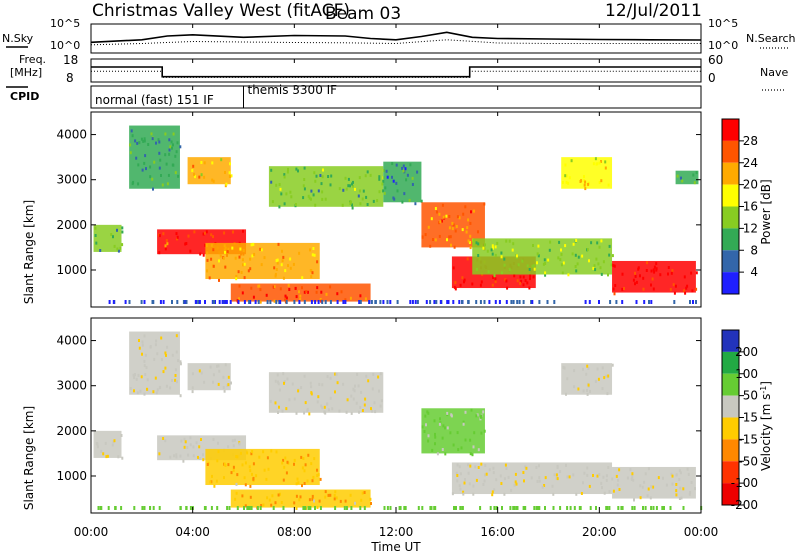 The width and height of the screenshot is (800, 554). I want to click on velocity-colorbar-swatch, so click(730, 362).